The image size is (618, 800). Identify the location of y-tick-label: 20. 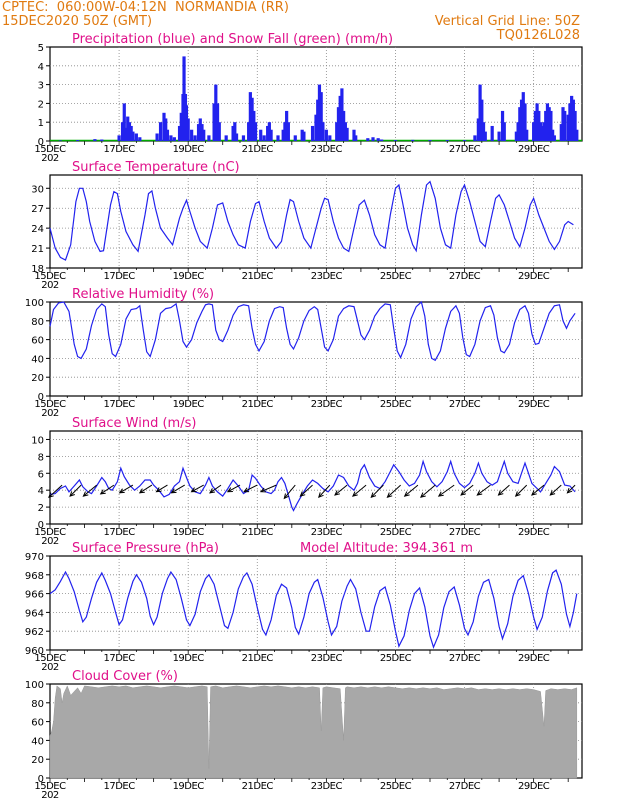
(37, 760).